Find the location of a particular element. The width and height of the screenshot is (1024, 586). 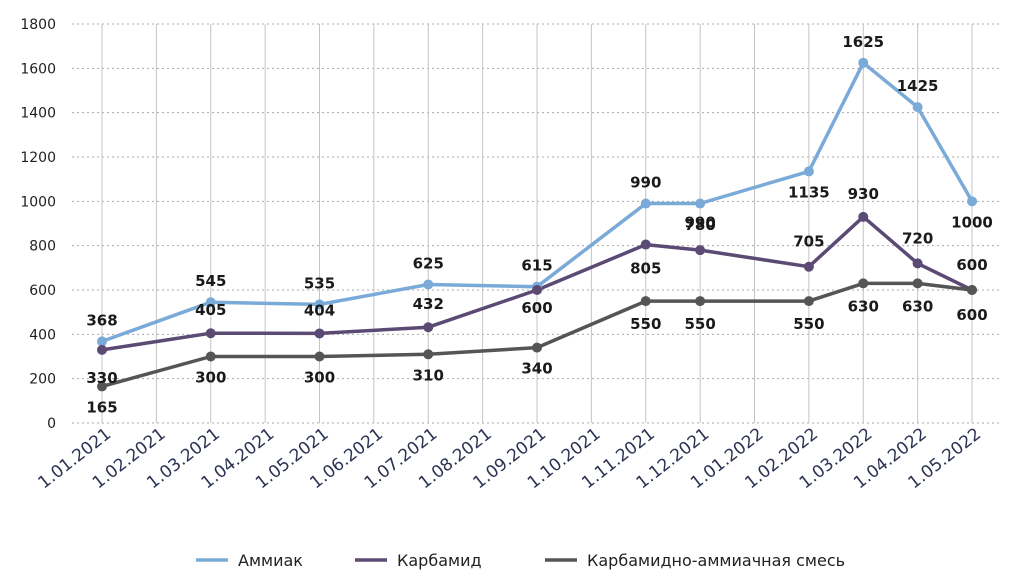

data-label: 625 is located at coordinates (428, 263).